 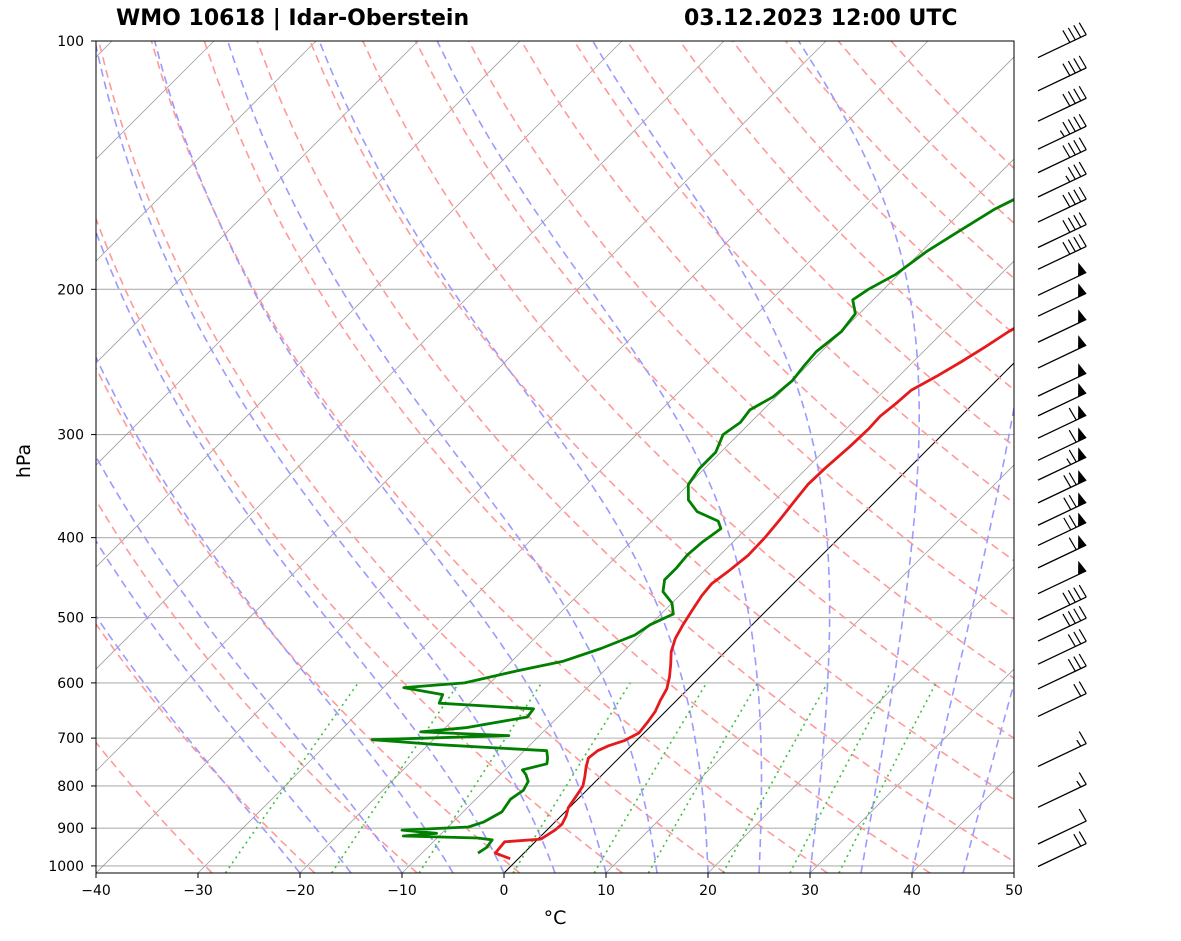 I want to click on y-tick-label: 400, so click(x=70, y=539).